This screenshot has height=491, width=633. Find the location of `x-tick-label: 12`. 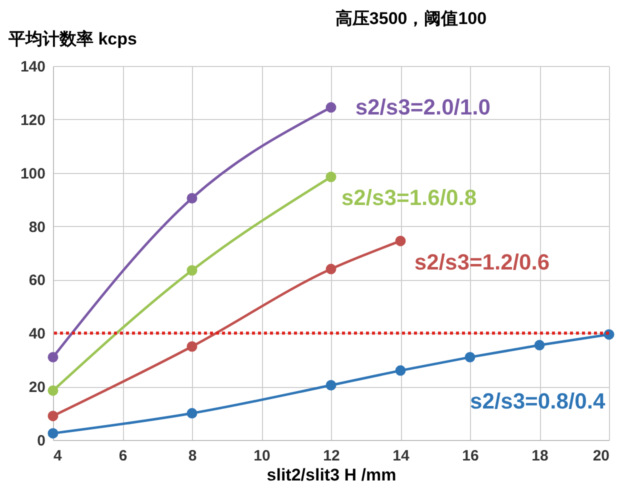

x-tick-label: 12 is located at coordinates (331, 456).